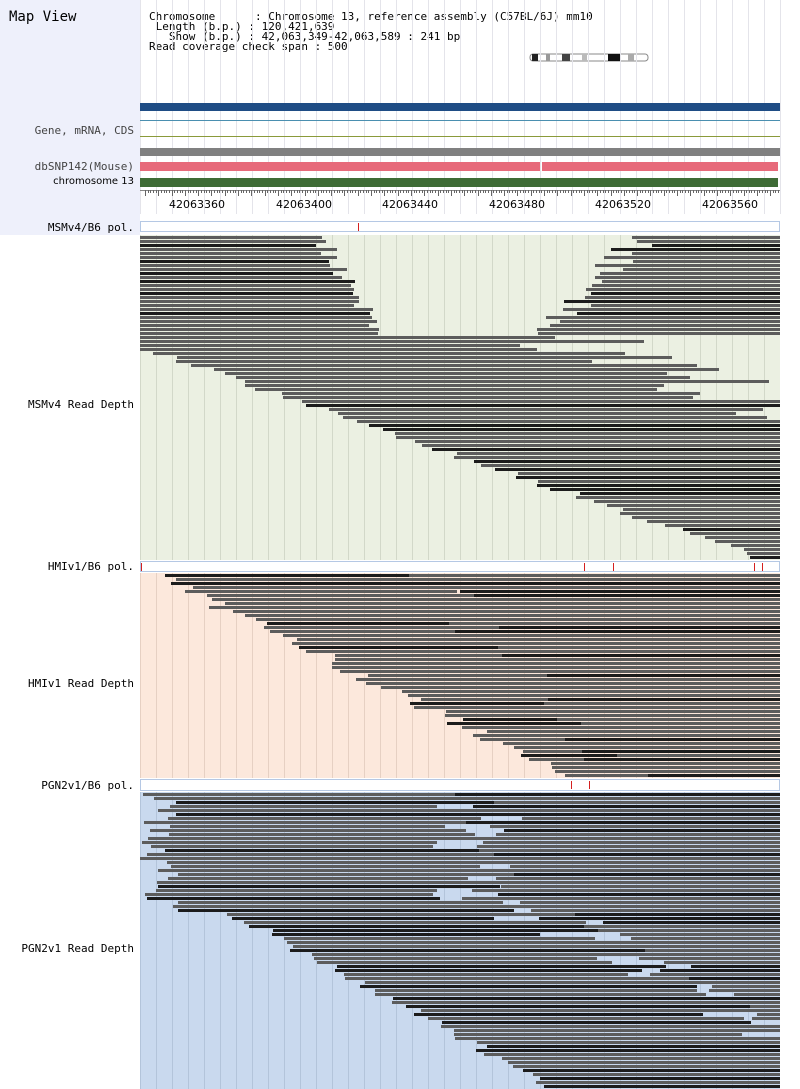 The image size is (800, 1089). Describe the element at coordinates (460, 226) in the screenshot. I see `msmv4-pol-track` at that location.